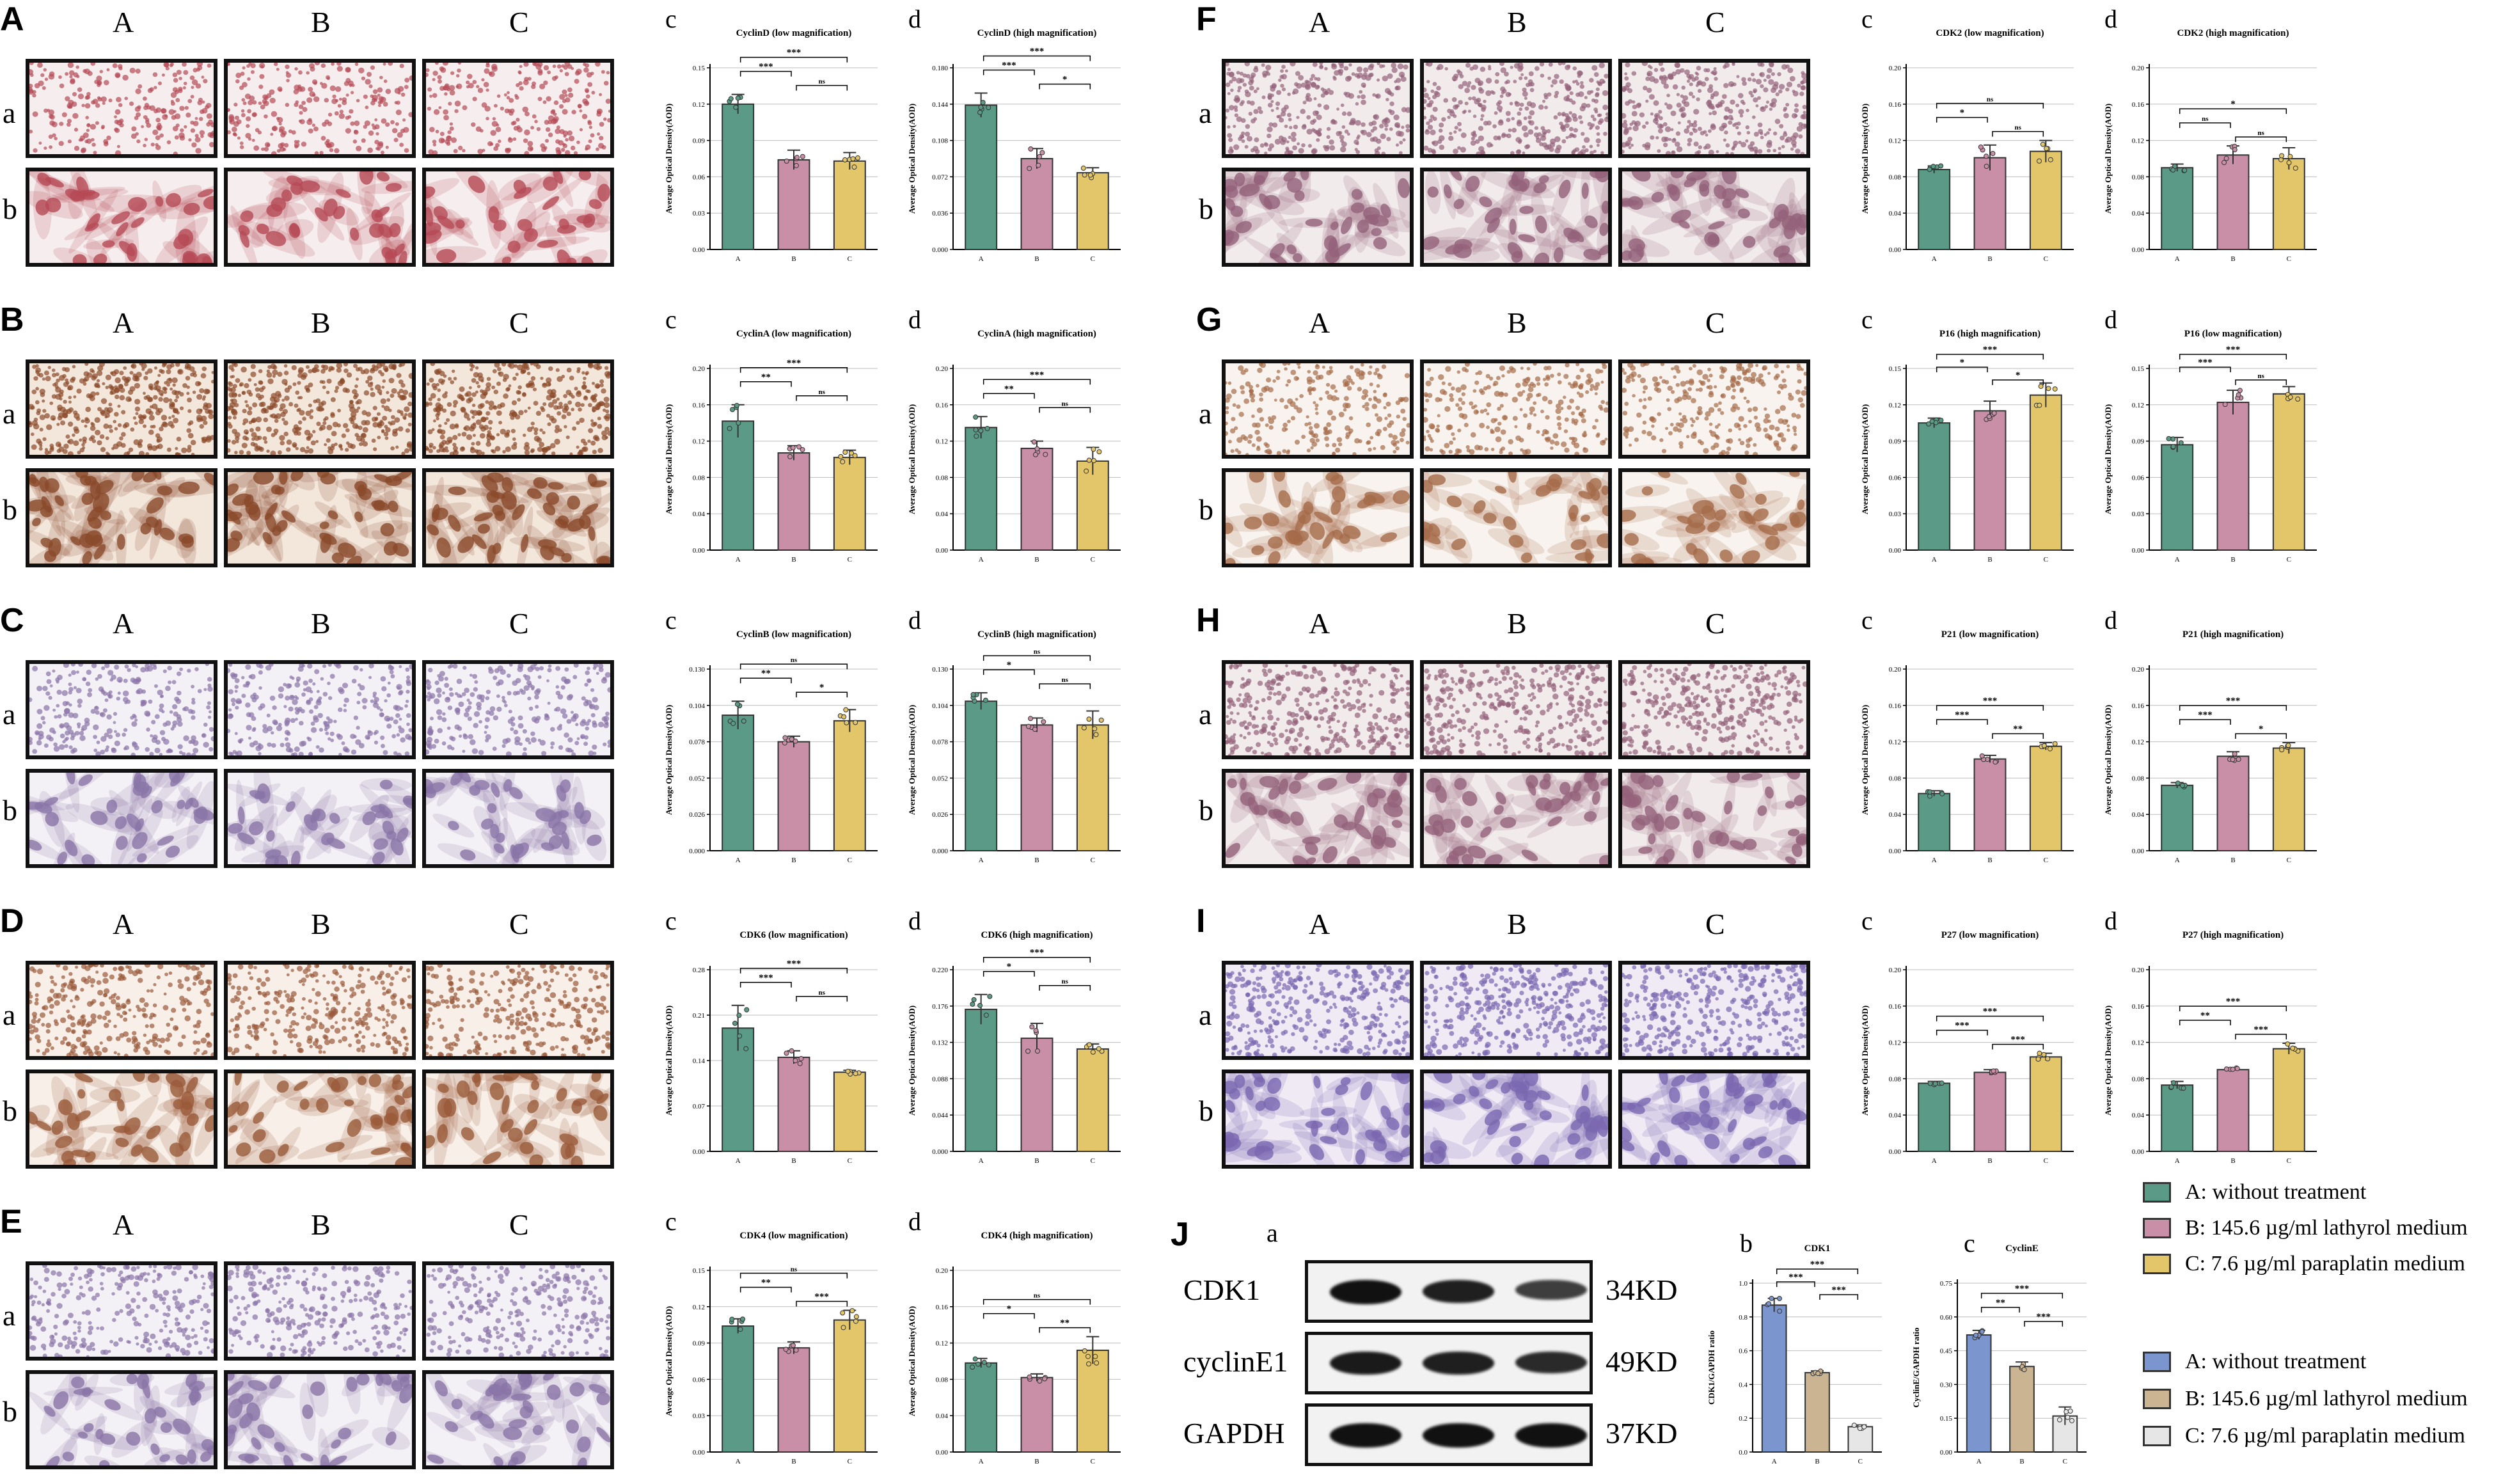 The height and width of the screenshot is (1484, 2494). What do you see at coordinates (821, 82) in the screenshot?
I see `significance-label: ns` at bounding box center [821, 82].